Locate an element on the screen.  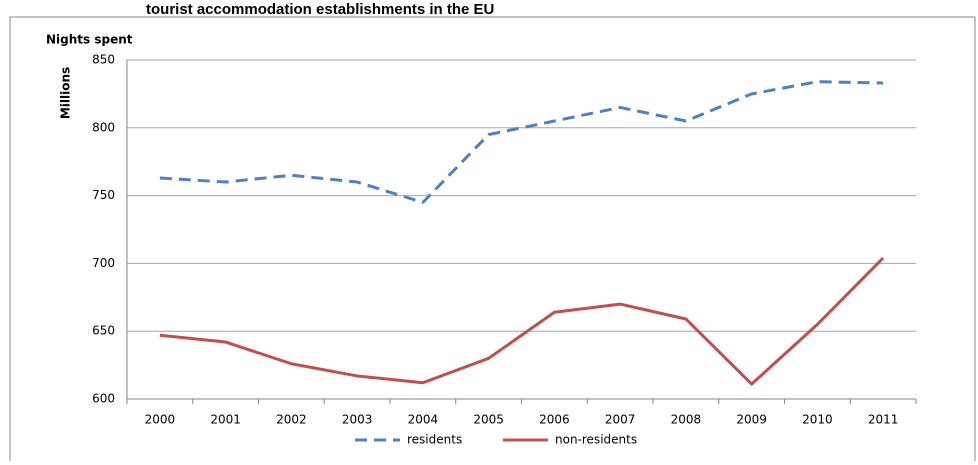
y-tick-label: 850 is located at coordinates (103, 60).